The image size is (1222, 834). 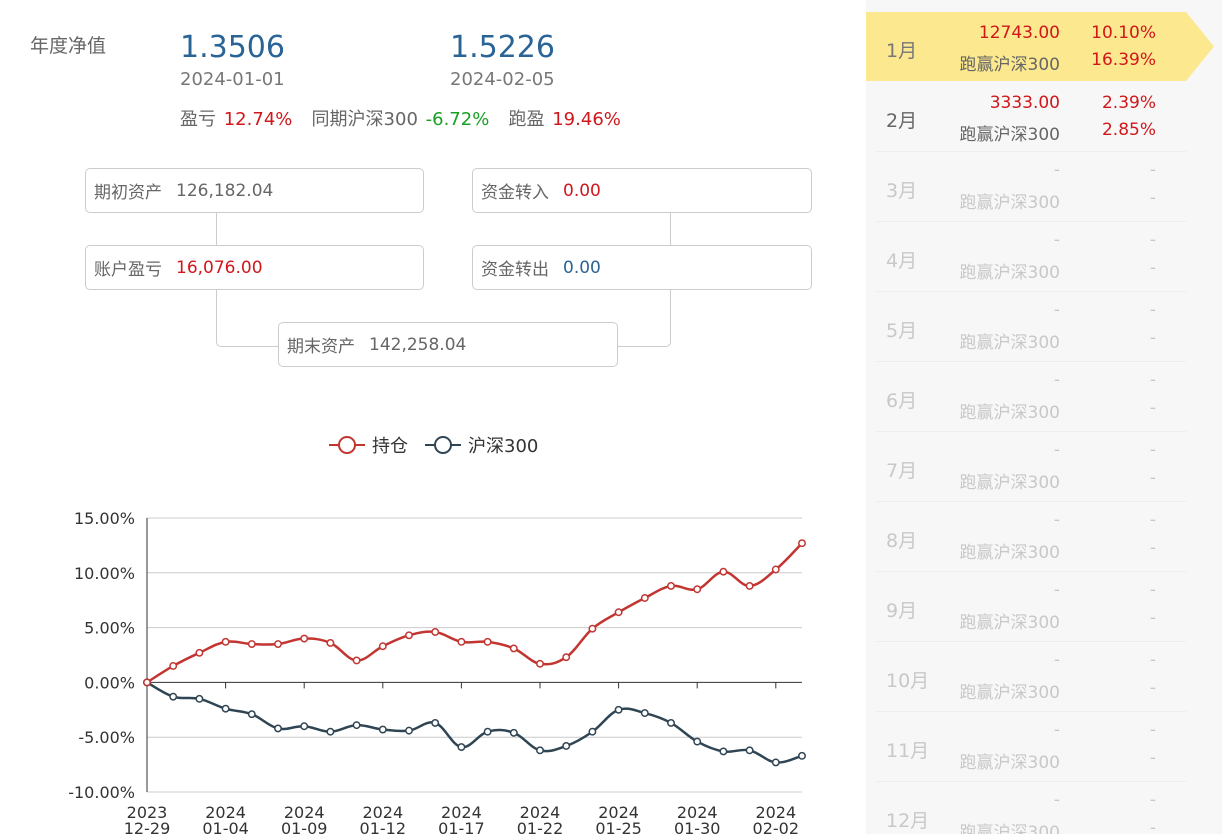 What do you see at coordinates (1128, 103) in the screenshot?
I see `month-return: 2.39%` at bounding box center [1128, 103].